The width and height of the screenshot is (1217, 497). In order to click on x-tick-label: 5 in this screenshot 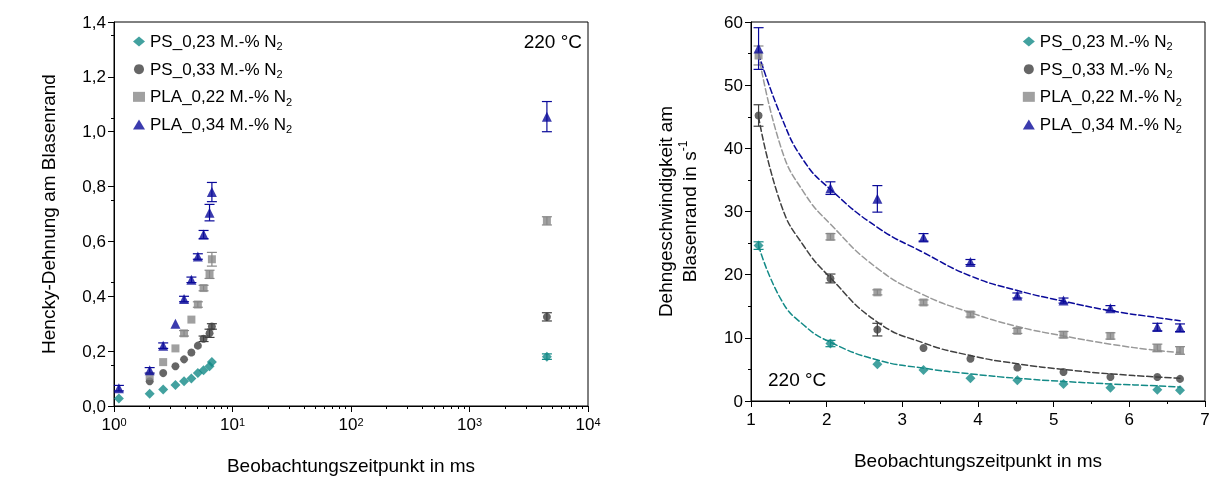, I will do `click(1053, 419)`.